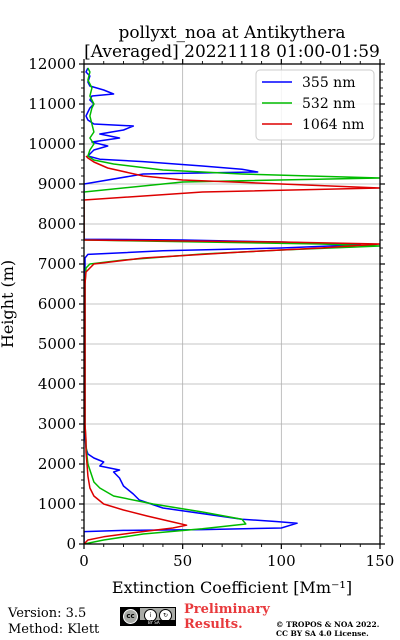  I want to click on y-tick-label: 0, so click(71, 544).